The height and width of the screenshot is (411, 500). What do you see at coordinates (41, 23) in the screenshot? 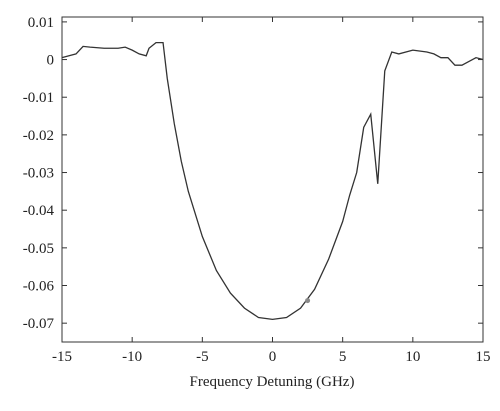
I see `y-tick-label: 0.01` at bounding box center [41, 23].